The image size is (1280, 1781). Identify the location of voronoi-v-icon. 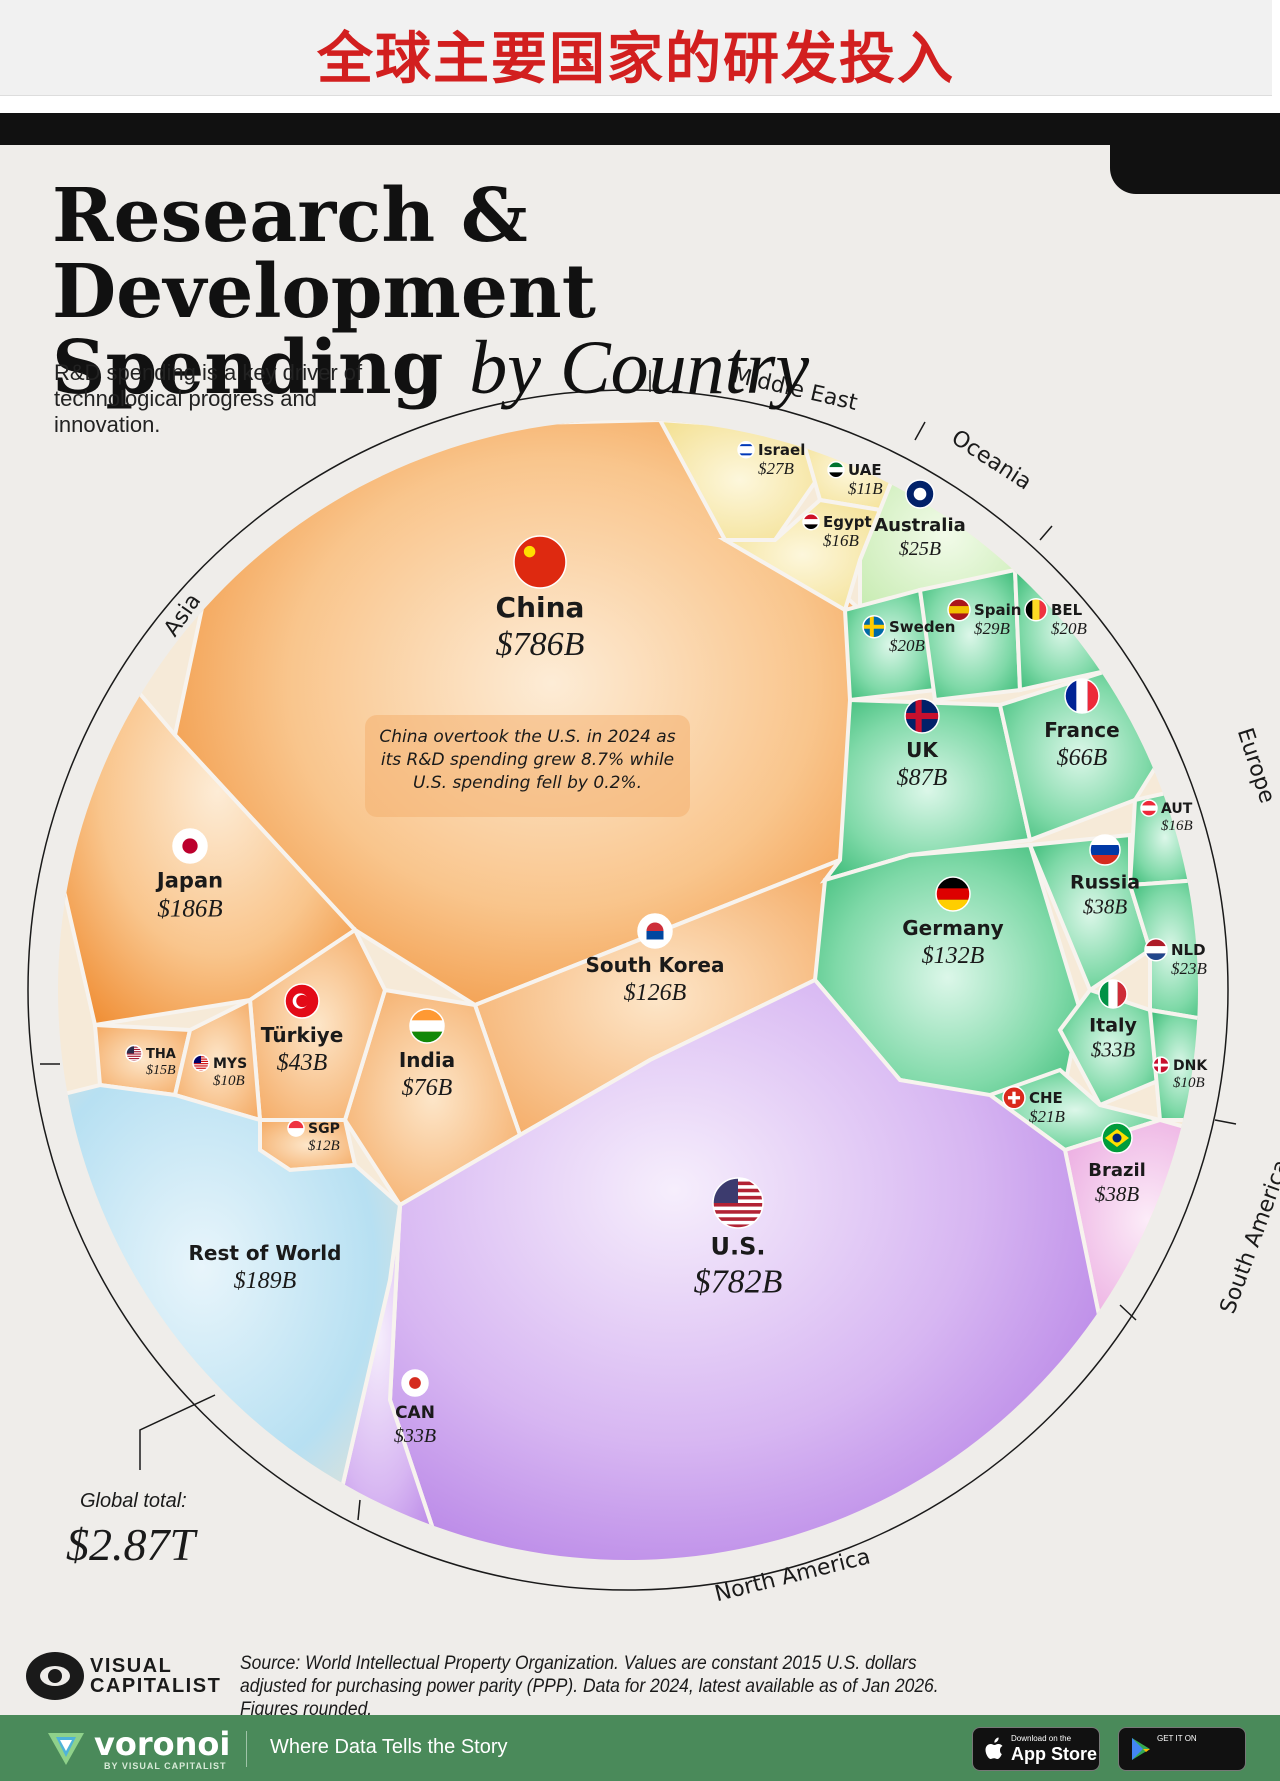
(66, 1749).